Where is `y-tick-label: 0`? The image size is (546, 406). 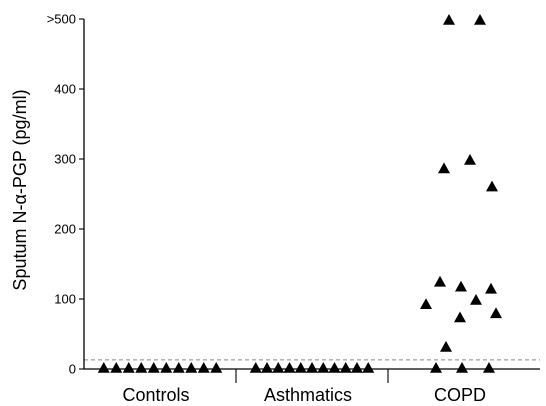
y-tick-label: 0 is located at coordinates (72, 369).